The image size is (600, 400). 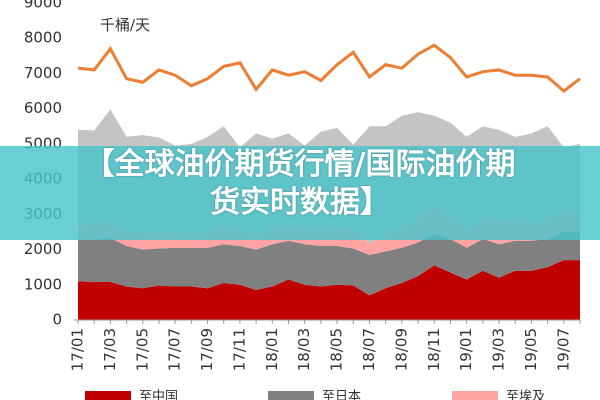 I want to click on x-tick-label: 17/03, so click(x=110, y=349).